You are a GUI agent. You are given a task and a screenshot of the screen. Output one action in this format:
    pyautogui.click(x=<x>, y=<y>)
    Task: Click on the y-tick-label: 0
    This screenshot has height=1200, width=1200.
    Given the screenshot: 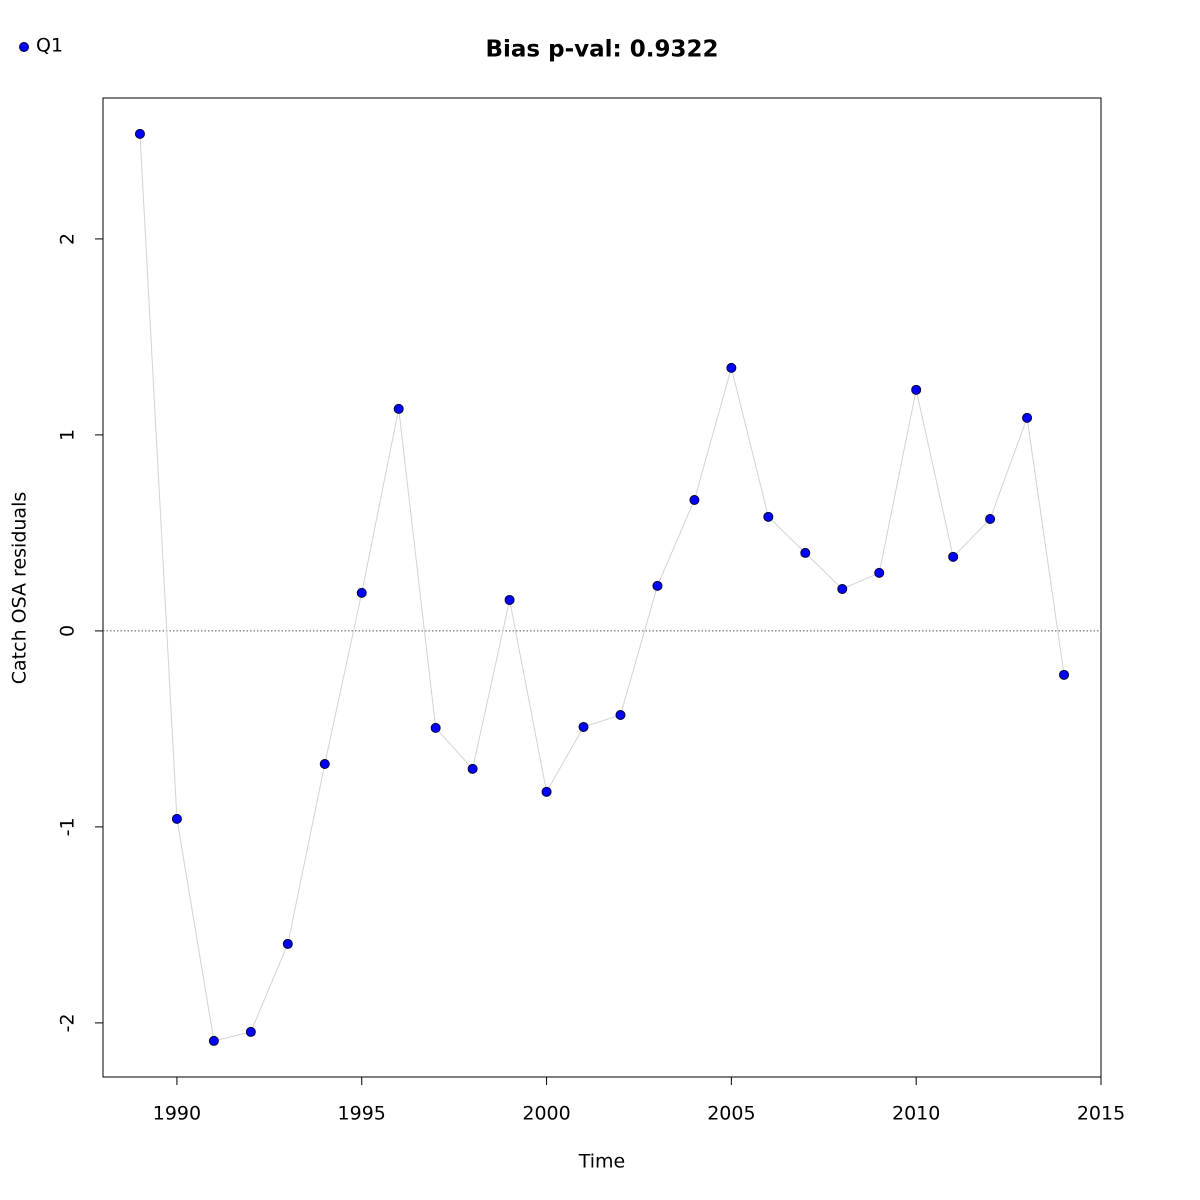 What is the action you would take?
    pyautogui.click(x=68, y=631)
    